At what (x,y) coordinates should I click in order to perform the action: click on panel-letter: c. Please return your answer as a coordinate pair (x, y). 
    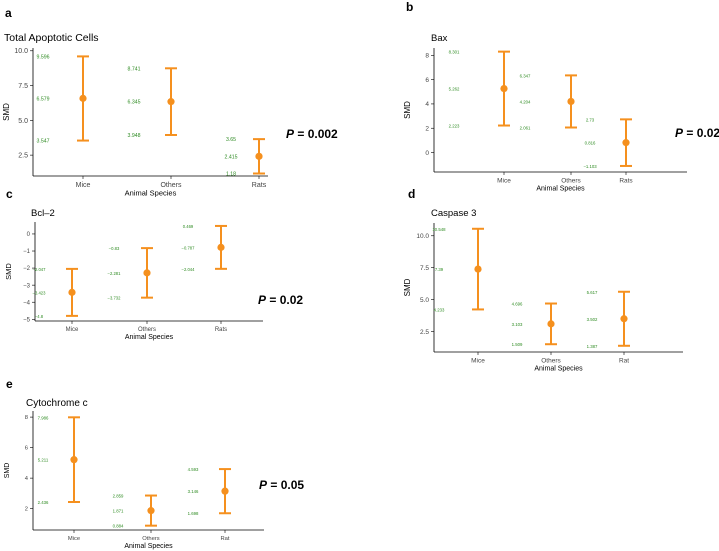
    Looking at the image, I should click on (9, 194).